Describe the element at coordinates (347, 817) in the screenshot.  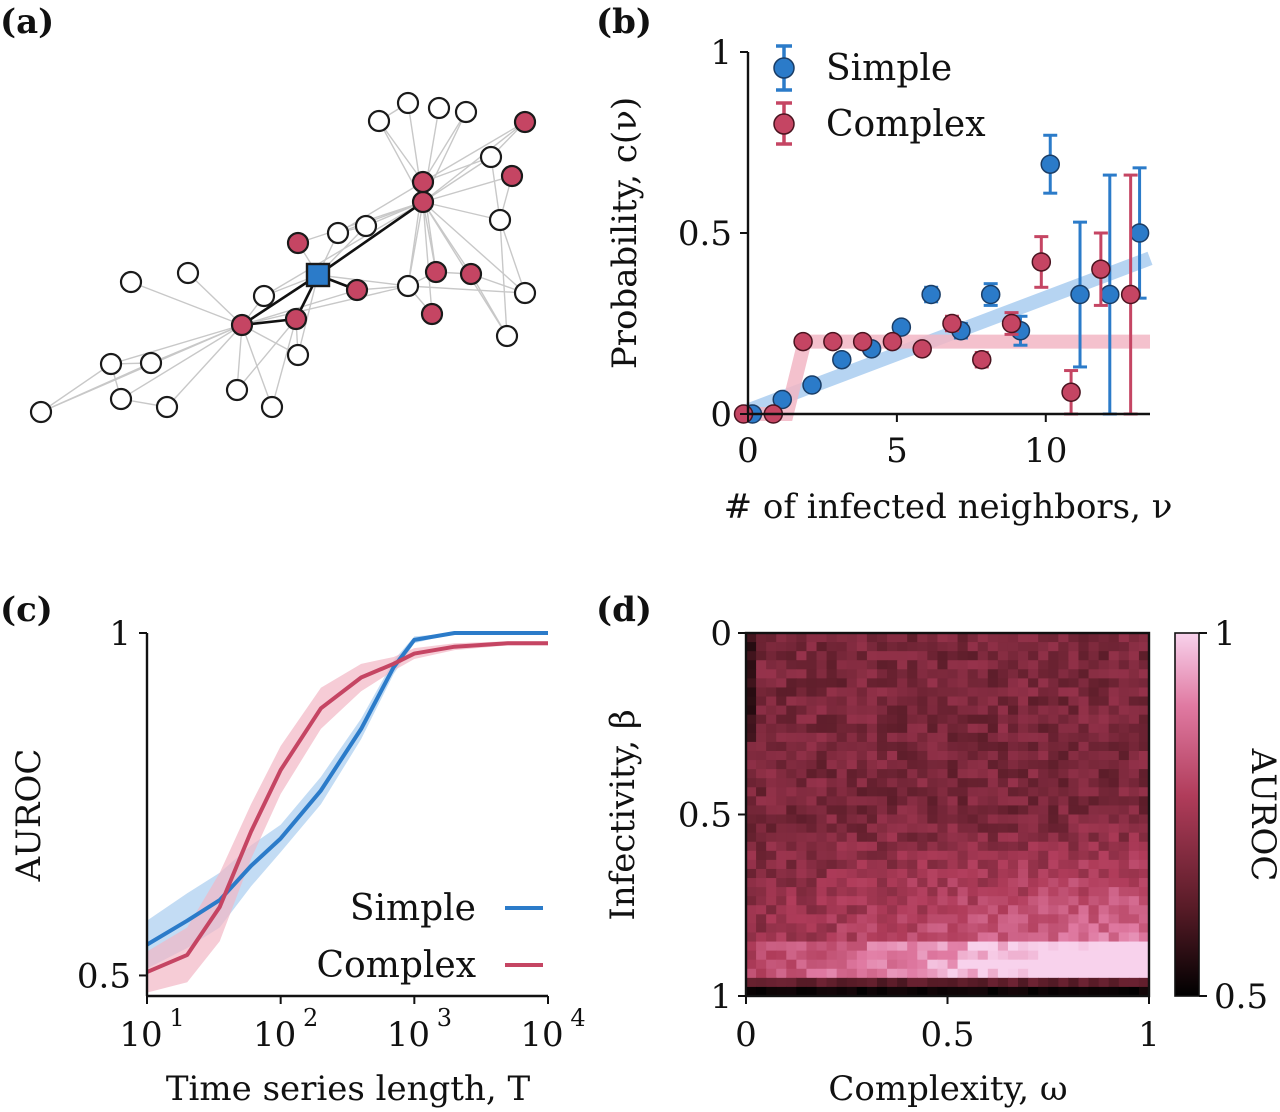
I see `band-complex` at that location.